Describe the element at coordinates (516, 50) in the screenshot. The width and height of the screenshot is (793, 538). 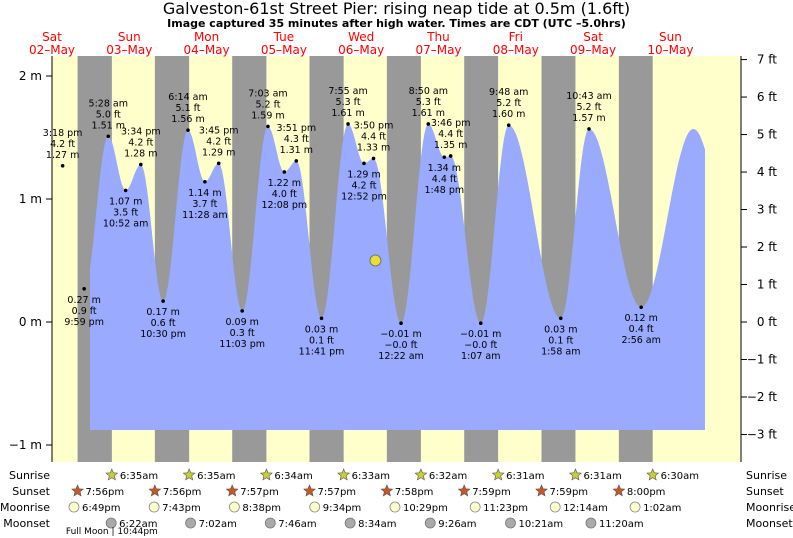
I see `date-label: 08–May` at that location.